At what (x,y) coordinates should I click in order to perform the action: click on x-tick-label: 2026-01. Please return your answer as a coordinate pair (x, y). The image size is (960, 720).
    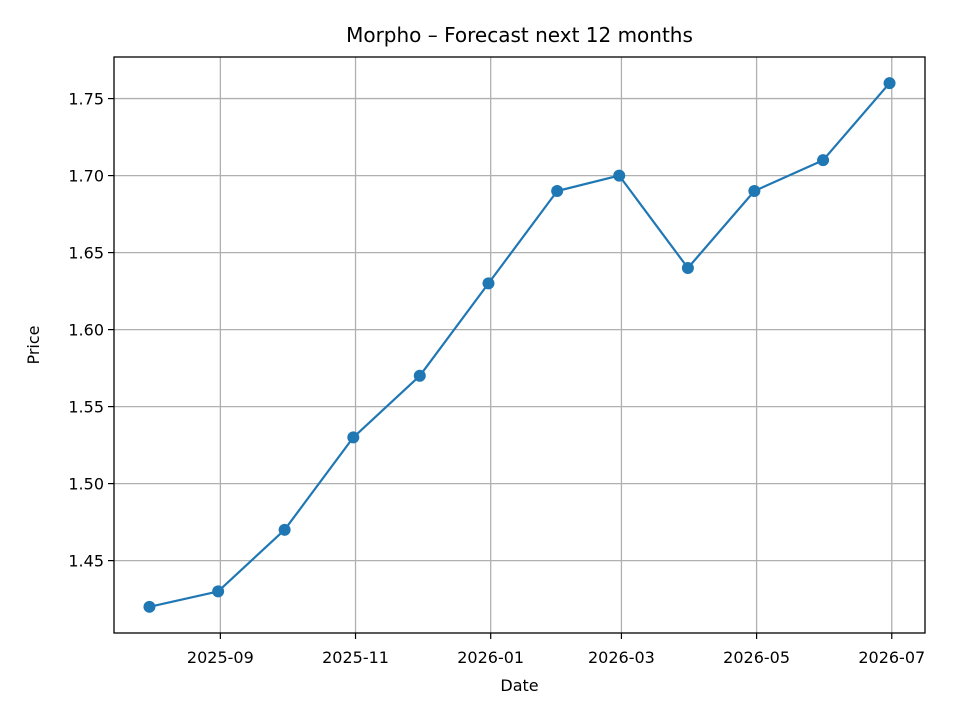
    Looking at the image, I should click on (490, 657).